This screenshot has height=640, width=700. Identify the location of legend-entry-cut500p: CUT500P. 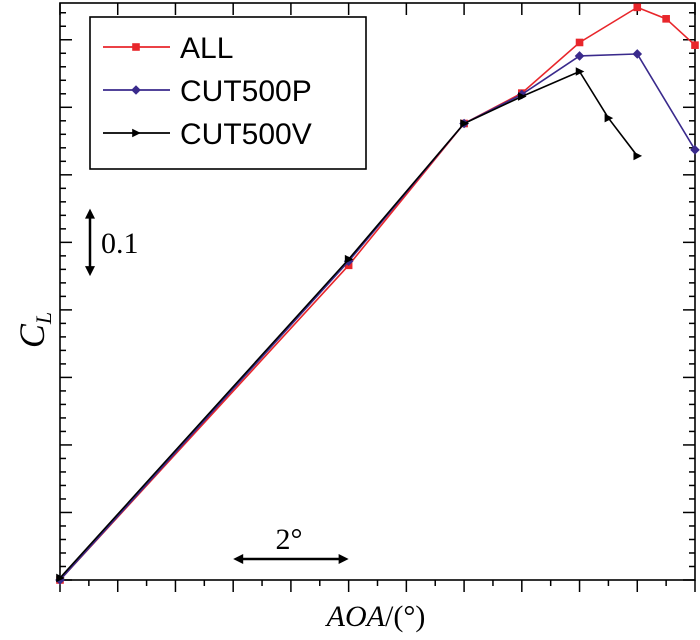
(207, 91).